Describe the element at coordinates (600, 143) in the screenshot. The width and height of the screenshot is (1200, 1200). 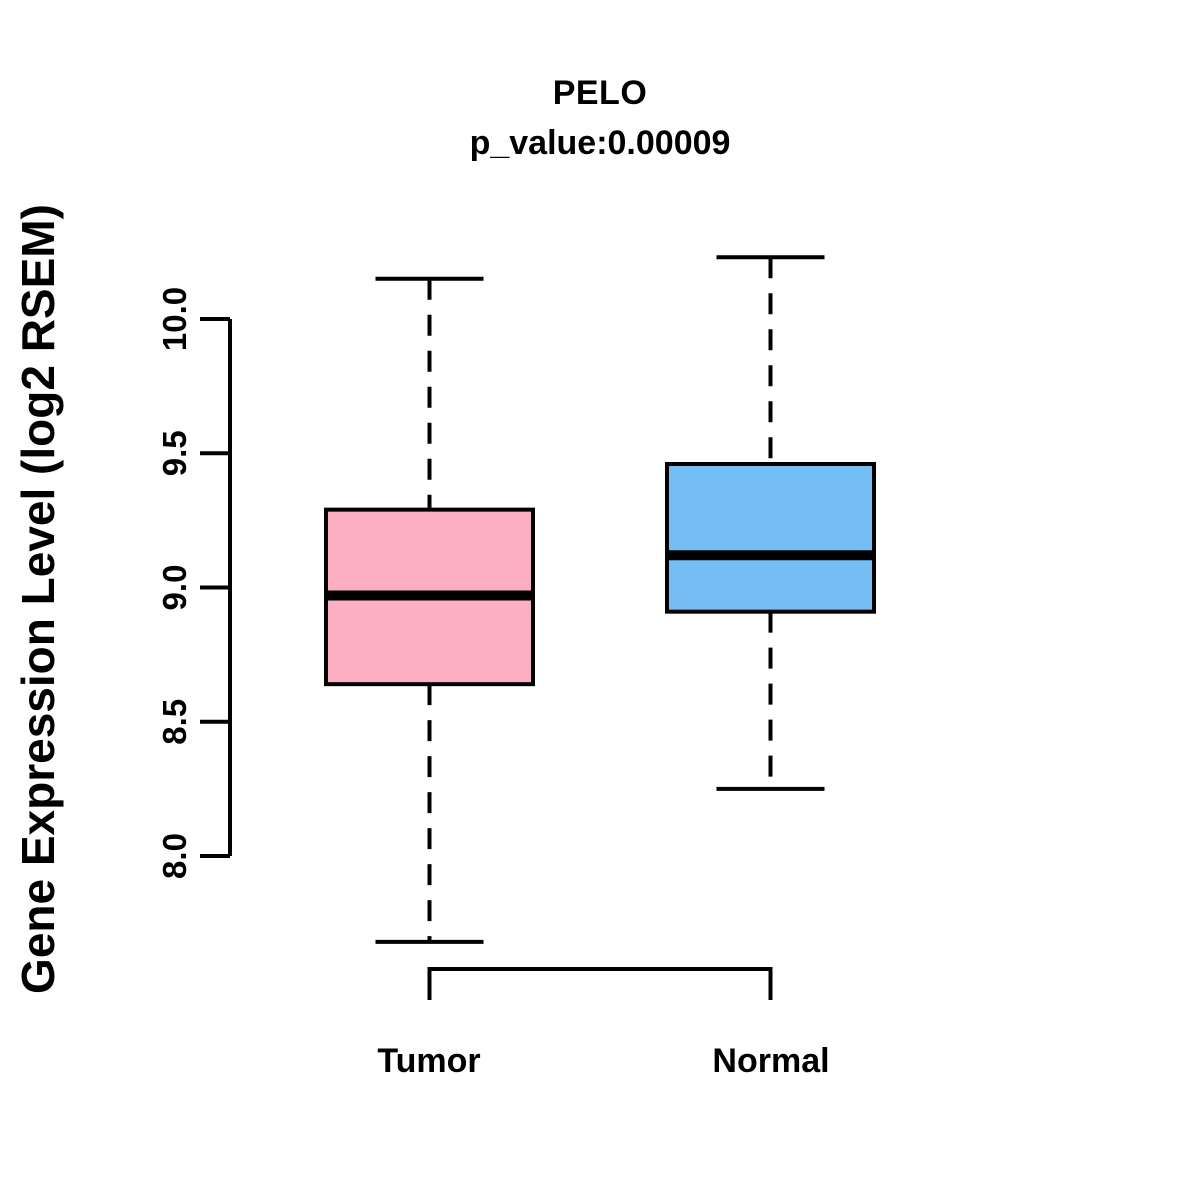
I see `p-value-label: p_value:0.00009` at that location.